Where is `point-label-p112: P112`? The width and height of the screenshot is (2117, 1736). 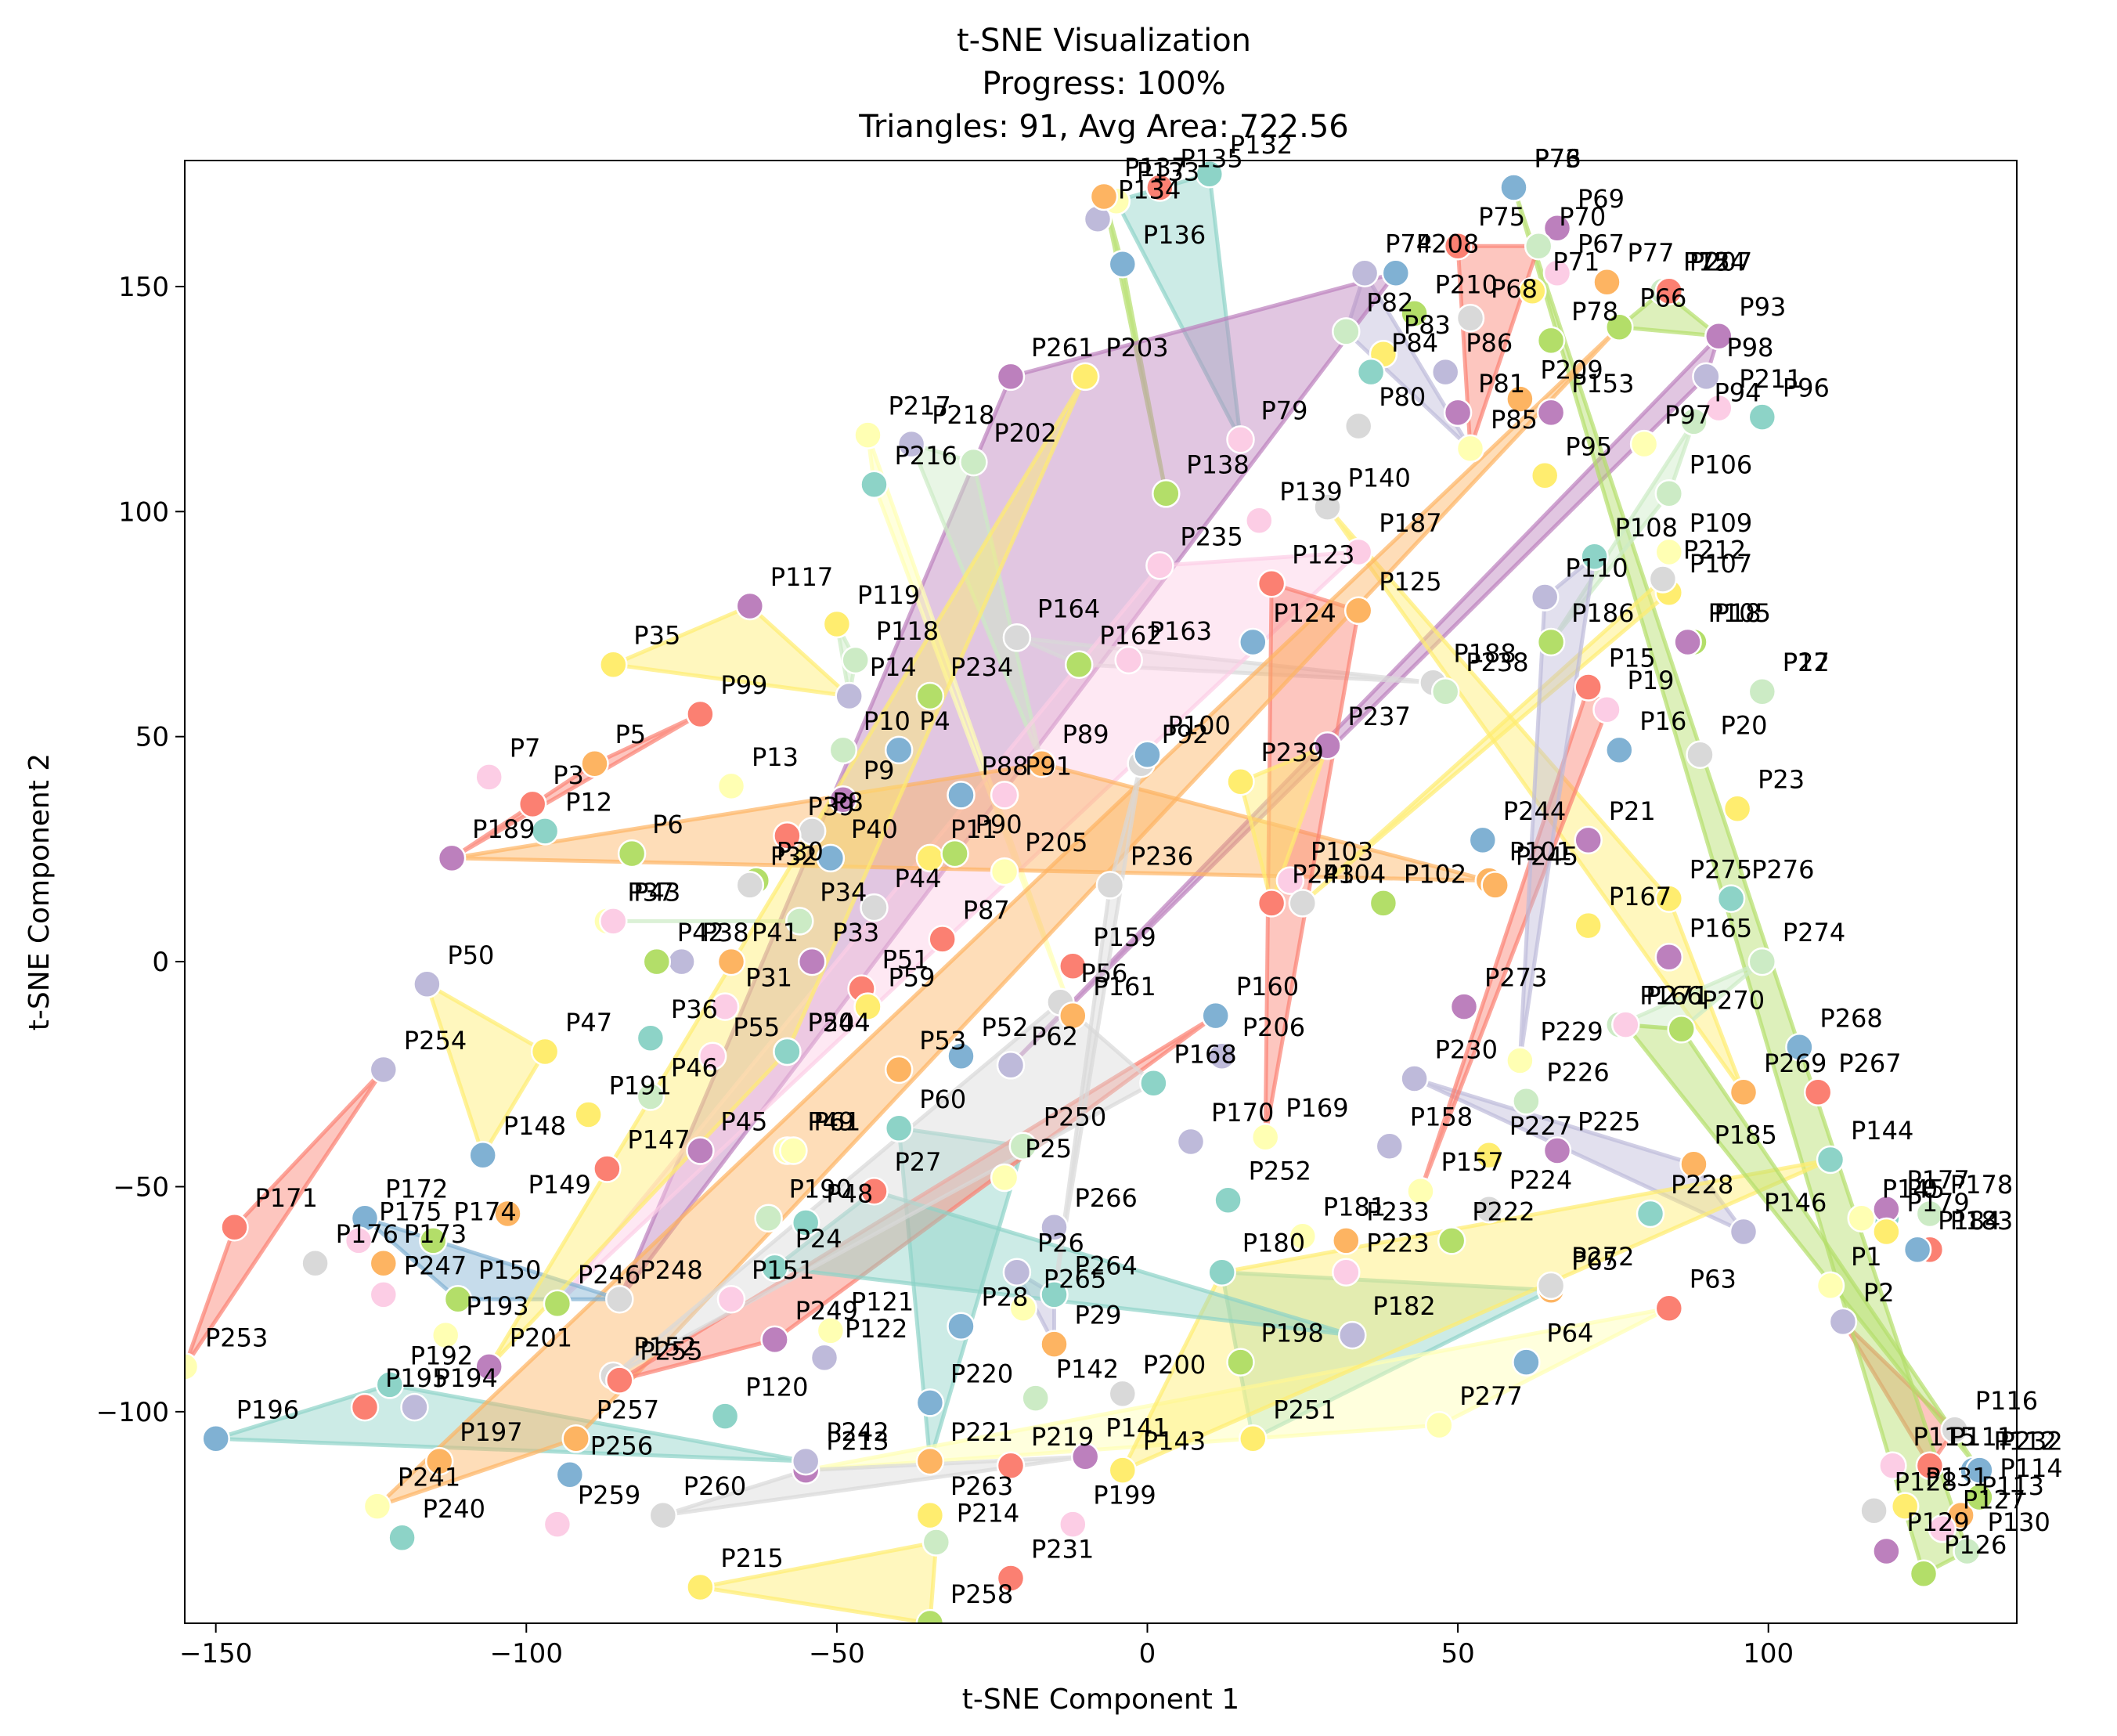 point-label-p112: P112 is located at coordinates (2025, 1441).